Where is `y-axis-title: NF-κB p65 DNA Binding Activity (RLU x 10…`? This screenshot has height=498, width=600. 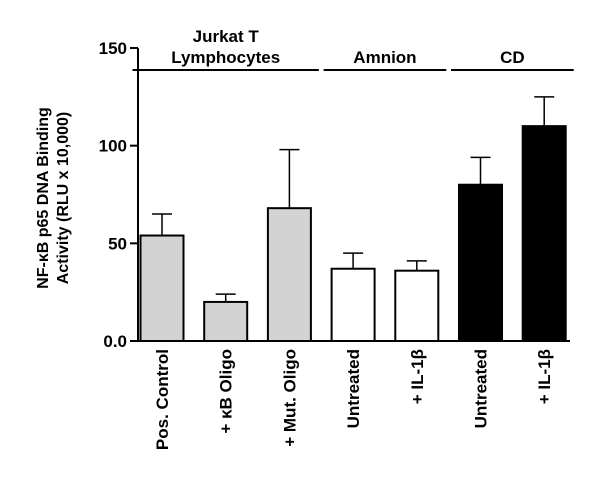 y-axis-title: NF-κB p65 DNA Binding Activity (RLU x 10… is located at coordinates (53, 198).